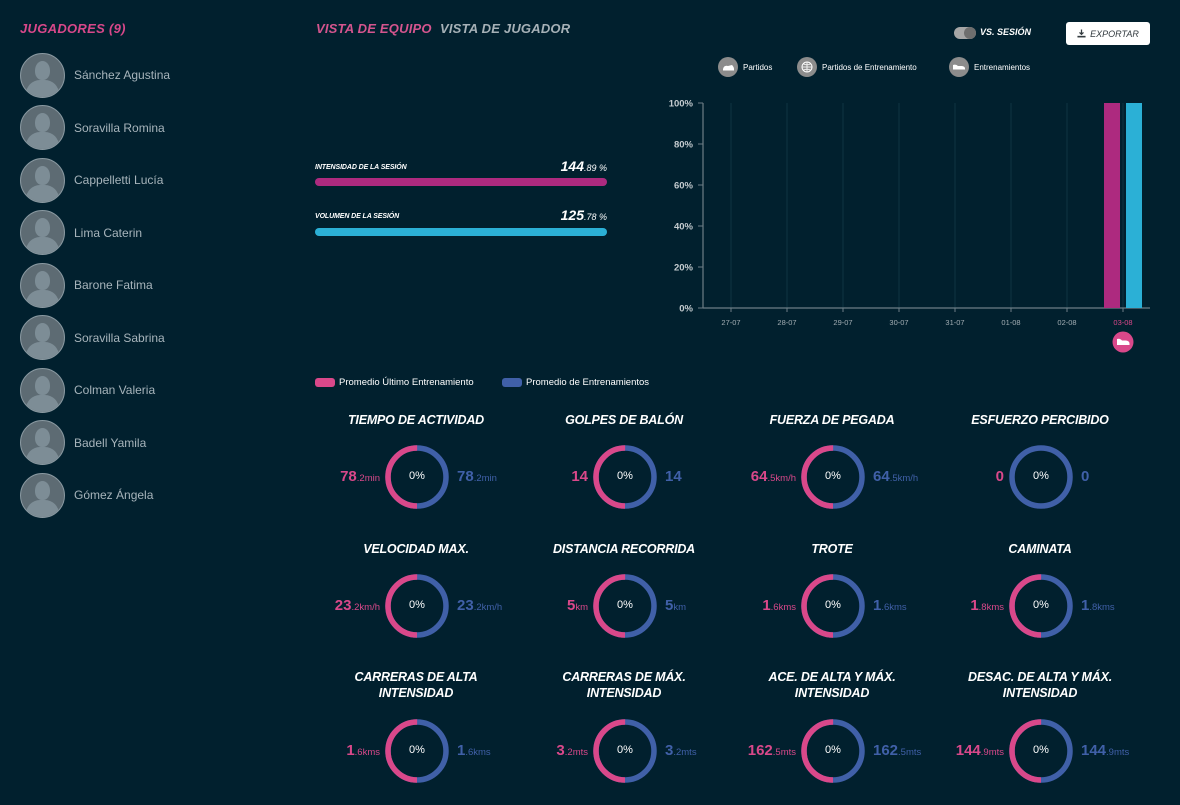 The width and height of the screenshot is (1180, 805). I want to click on session-intensity: INTENSIDAD DE LA SESIÓN 144.89 %, so click(461, 173).